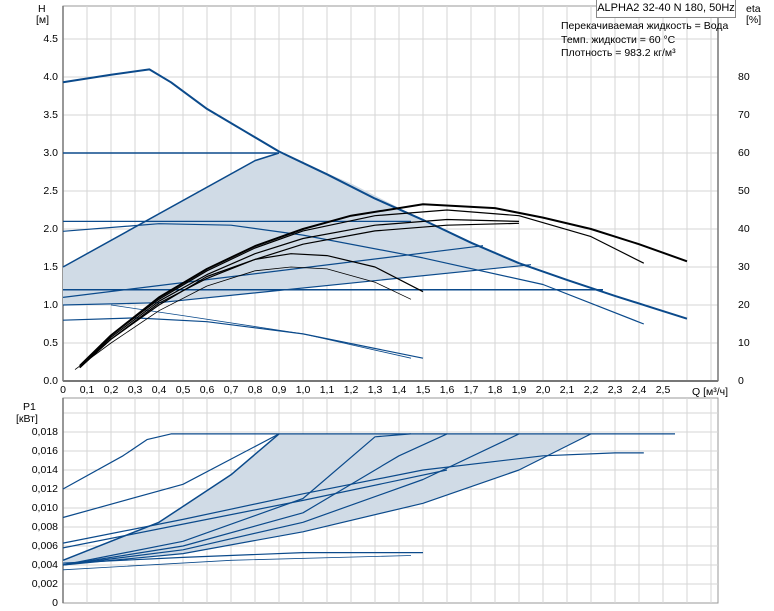  Describe the element at coordinates (618, 39) in the screenshot. I see `info-temp: Темп. жидкости = 60 °C` at that location.